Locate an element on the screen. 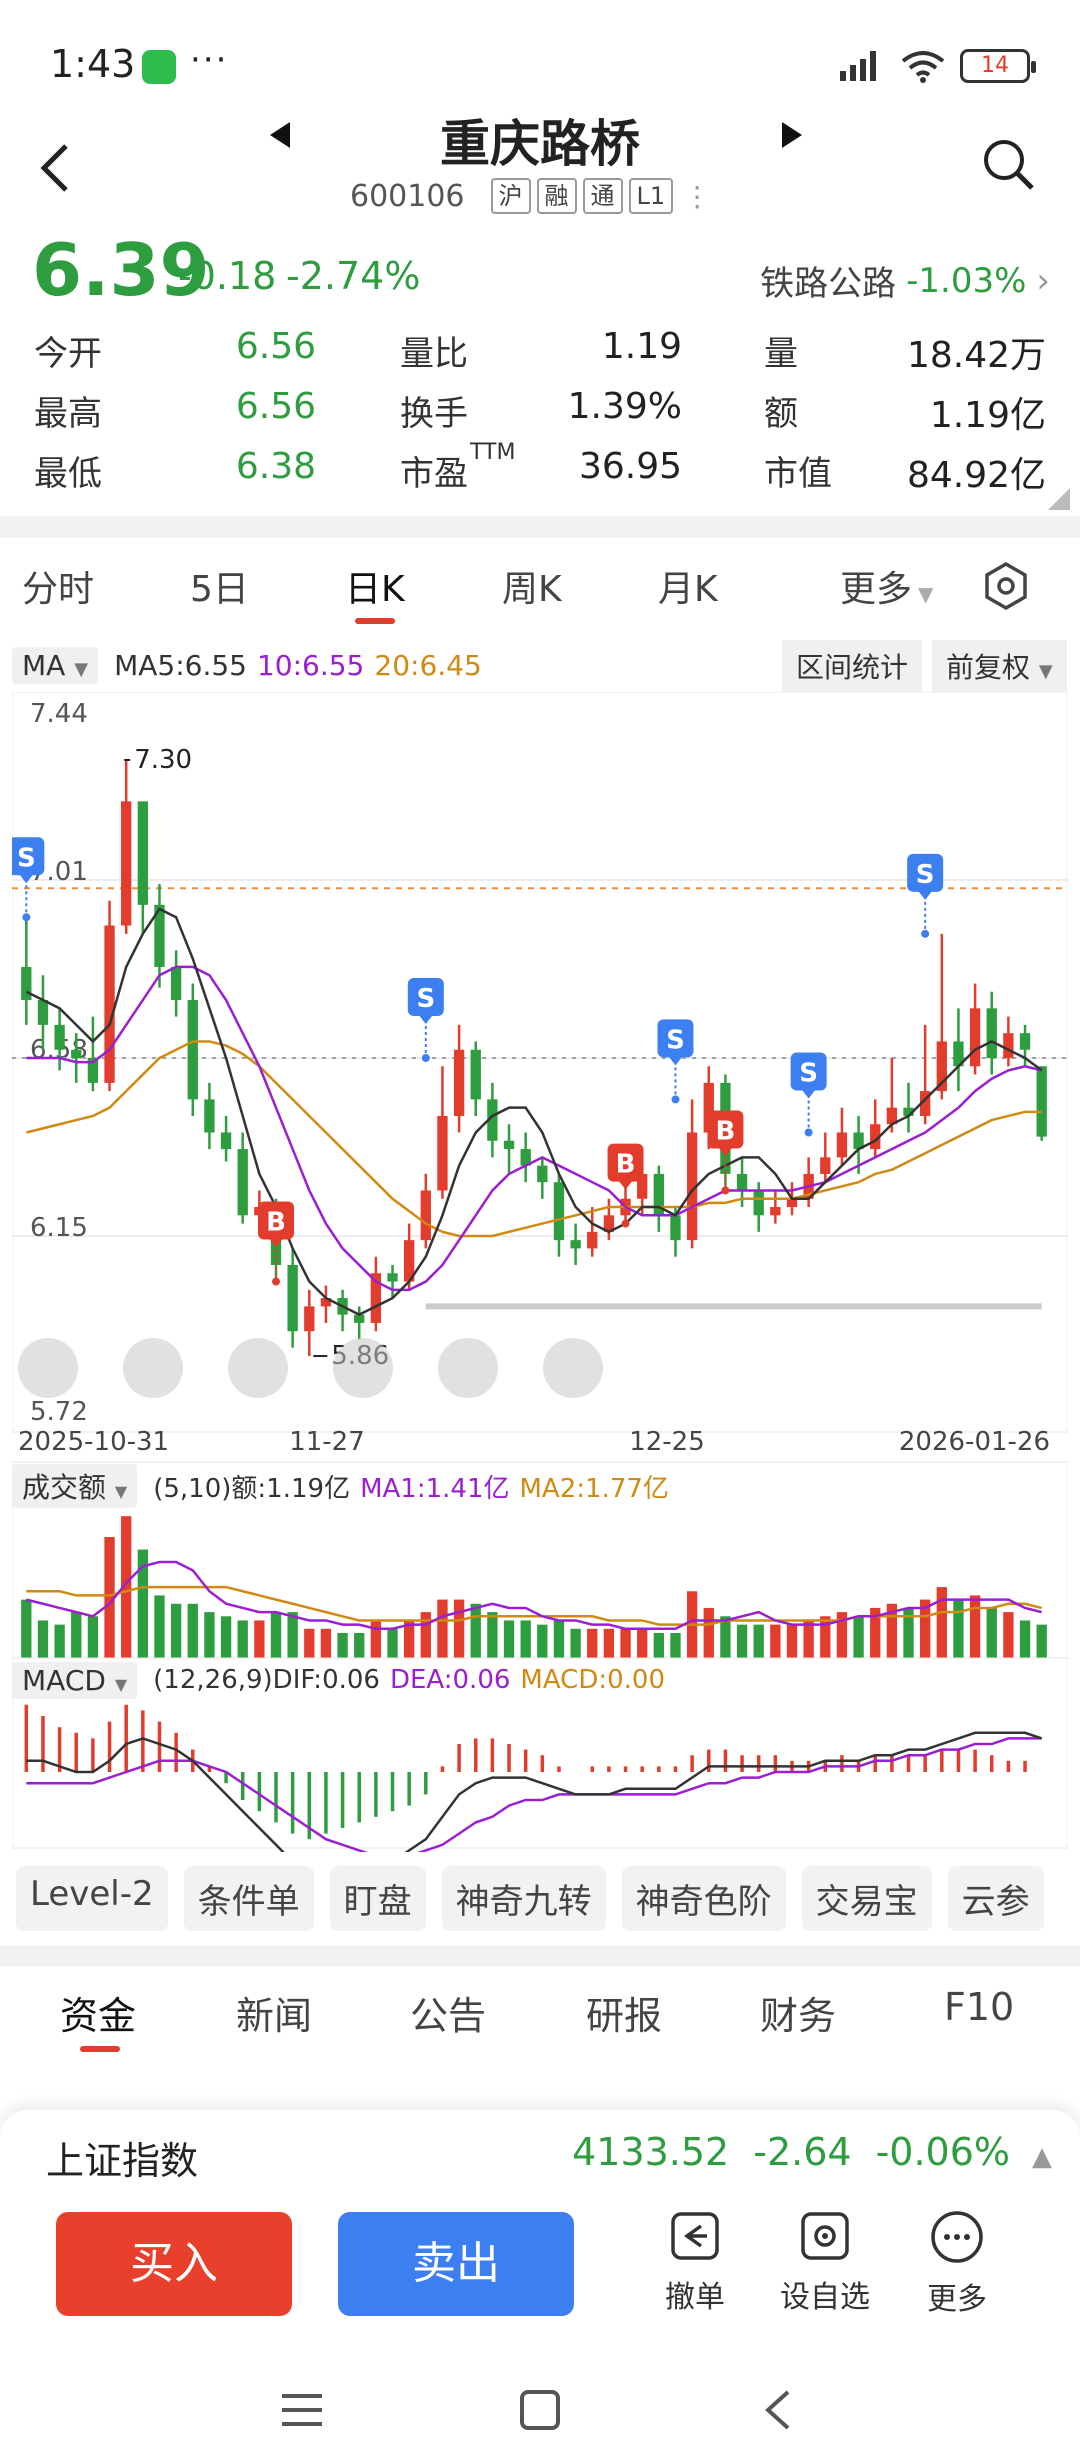 The image size is (1080, 2460). feature-magic-color: 神奇色阶 is located at coordinates (703, 1898).